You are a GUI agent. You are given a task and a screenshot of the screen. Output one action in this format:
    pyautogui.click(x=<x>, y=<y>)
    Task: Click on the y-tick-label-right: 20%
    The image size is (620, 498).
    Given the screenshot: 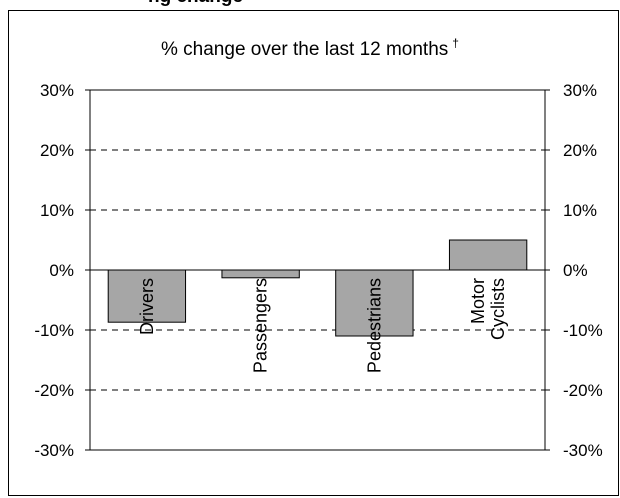 What is the action you would take?
    pyautogui.click(x=580, y=150)
    